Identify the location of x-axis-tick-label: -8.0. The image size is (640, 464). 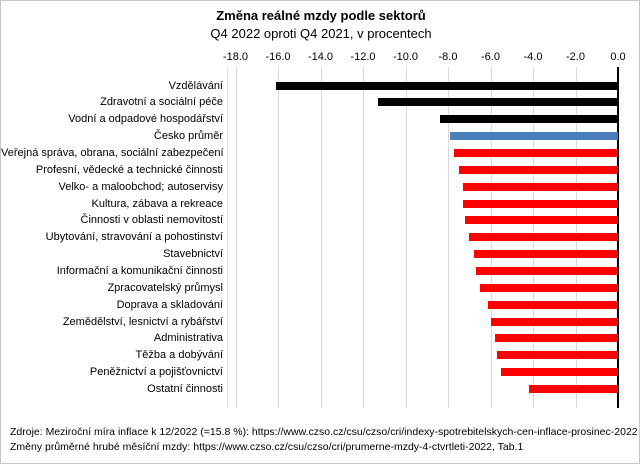
(448, 57).